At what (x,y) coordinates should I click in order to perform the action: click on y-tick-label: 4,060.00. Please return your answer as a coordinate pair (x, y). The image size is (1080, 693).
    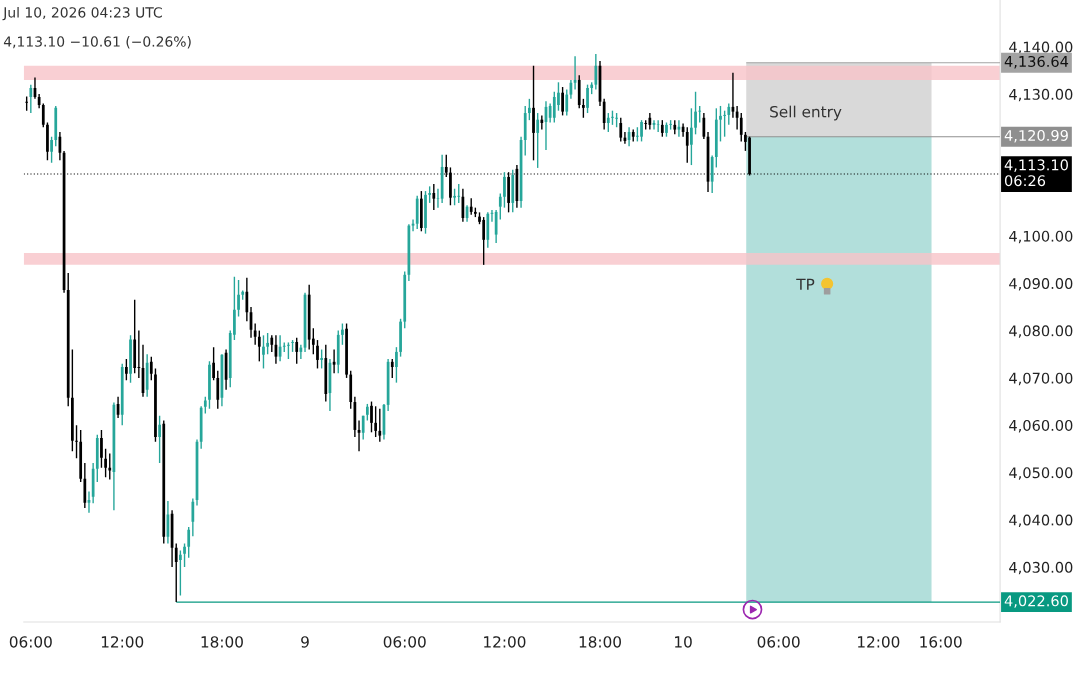
    Looking at the image, I should click on (1041, 426).